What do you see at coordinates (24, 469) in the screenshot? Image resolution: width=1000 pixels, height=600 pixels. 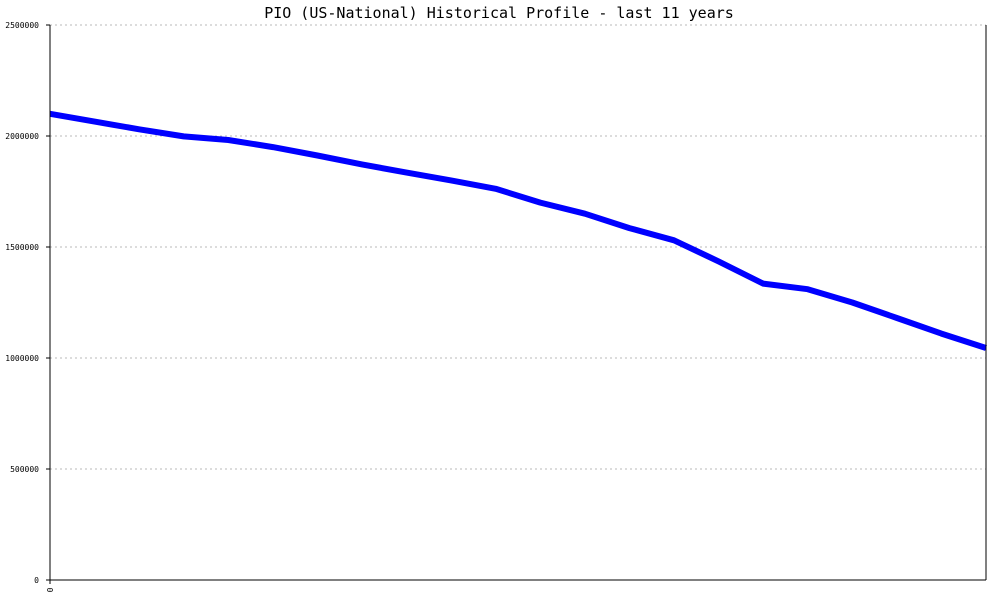 I see `y-tick-label: 500000` at bounding box center [24, 469].